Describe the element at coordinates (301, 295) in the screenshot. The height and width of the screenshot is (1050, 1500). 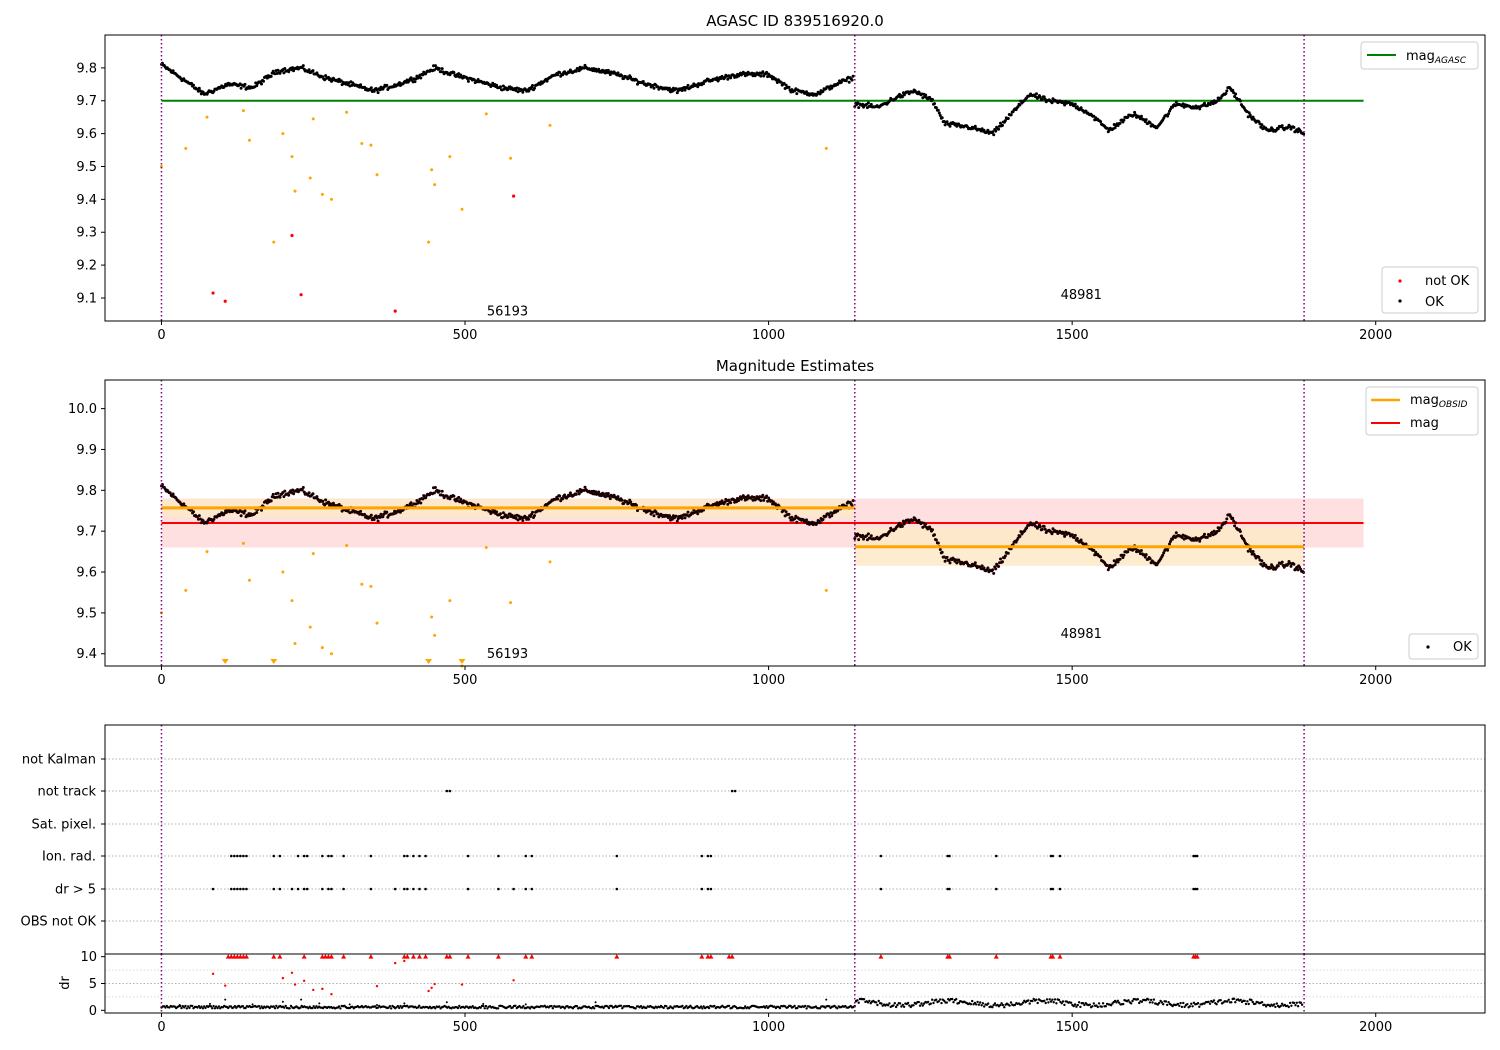
I see `not-ok-point` at that location.